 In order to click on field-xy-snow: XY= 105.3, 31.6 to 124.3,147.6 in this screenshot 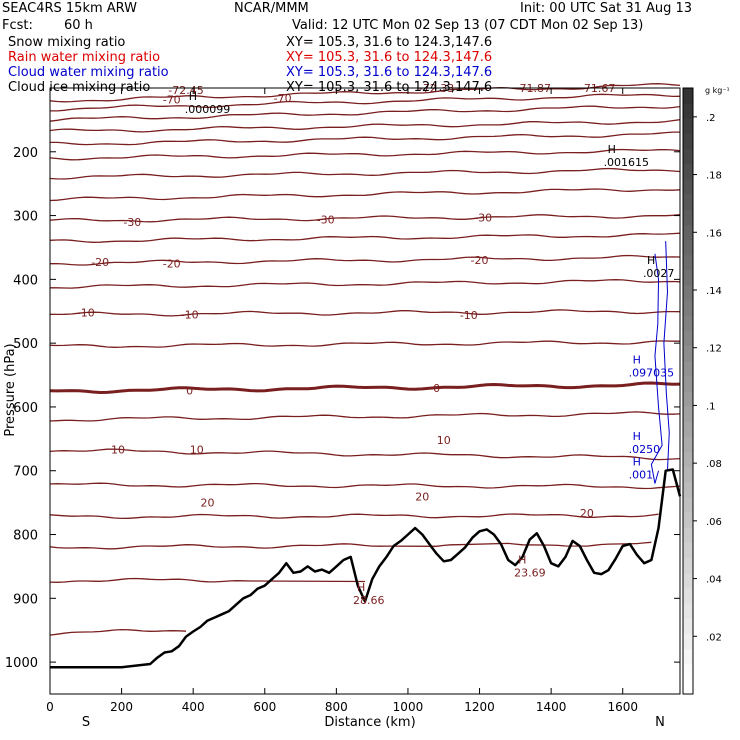, I will do `click(389, 42)`.